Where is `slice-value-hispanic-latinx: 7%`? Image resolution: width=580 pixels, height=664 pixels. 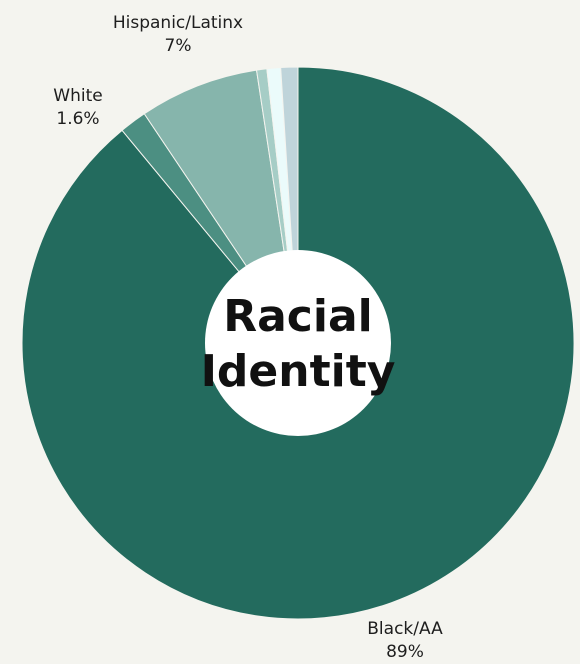 slice-value-hispanic-latinx: 7% is located at coordinates (178, 46).